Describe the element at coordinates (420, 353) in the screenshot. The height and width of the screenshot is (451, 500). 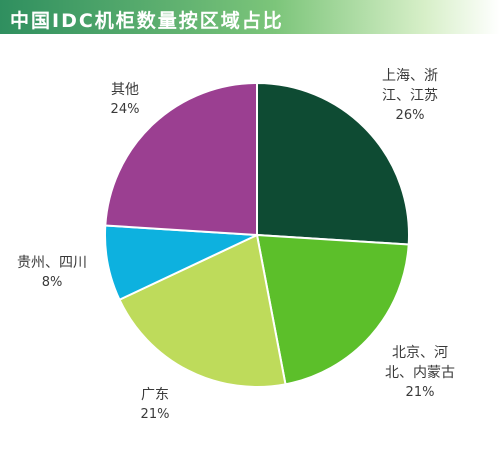
I see `slice-label-beijing-line1: 北京、河` at that location.